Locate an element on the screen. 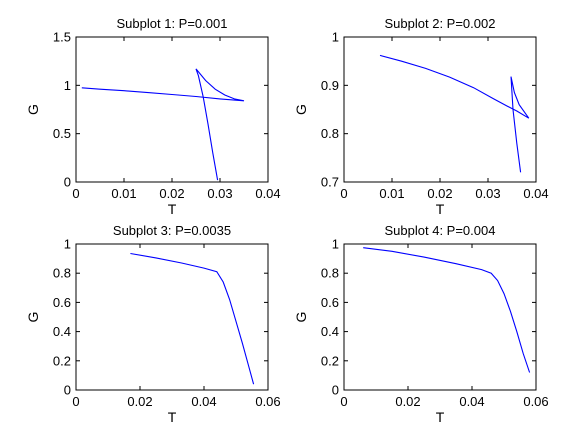 The width and height of the screenshot is (582, 438). subplot-title: Subplot 1: P=0.001 is located at coordinates (172, 23).